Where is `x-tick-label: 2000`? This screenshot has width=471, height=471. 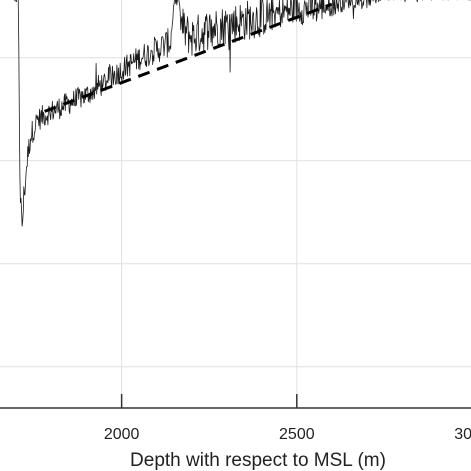
x-tick-label: 2000 is located at coordinates (122, 434).